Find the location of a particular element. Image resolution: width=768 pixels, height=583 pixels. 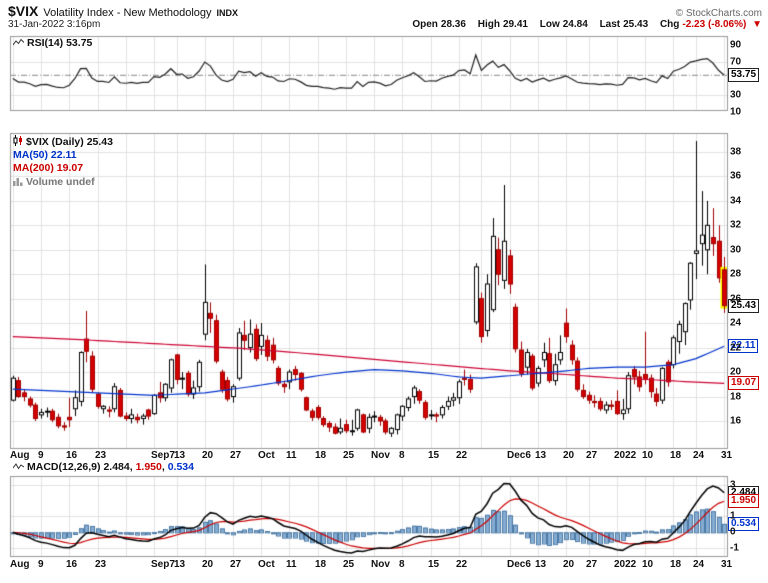

macd-signal-value-box: 1.950 is located at coordinates (744, 501).